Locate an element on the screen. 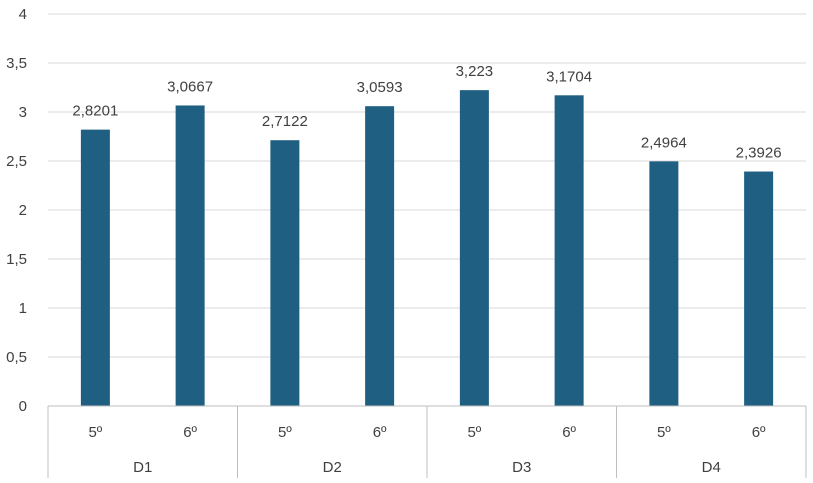 The height and width of the screenshot is (483, 813). y-tick-label: 0,5 is located at coordinates (16, 357).